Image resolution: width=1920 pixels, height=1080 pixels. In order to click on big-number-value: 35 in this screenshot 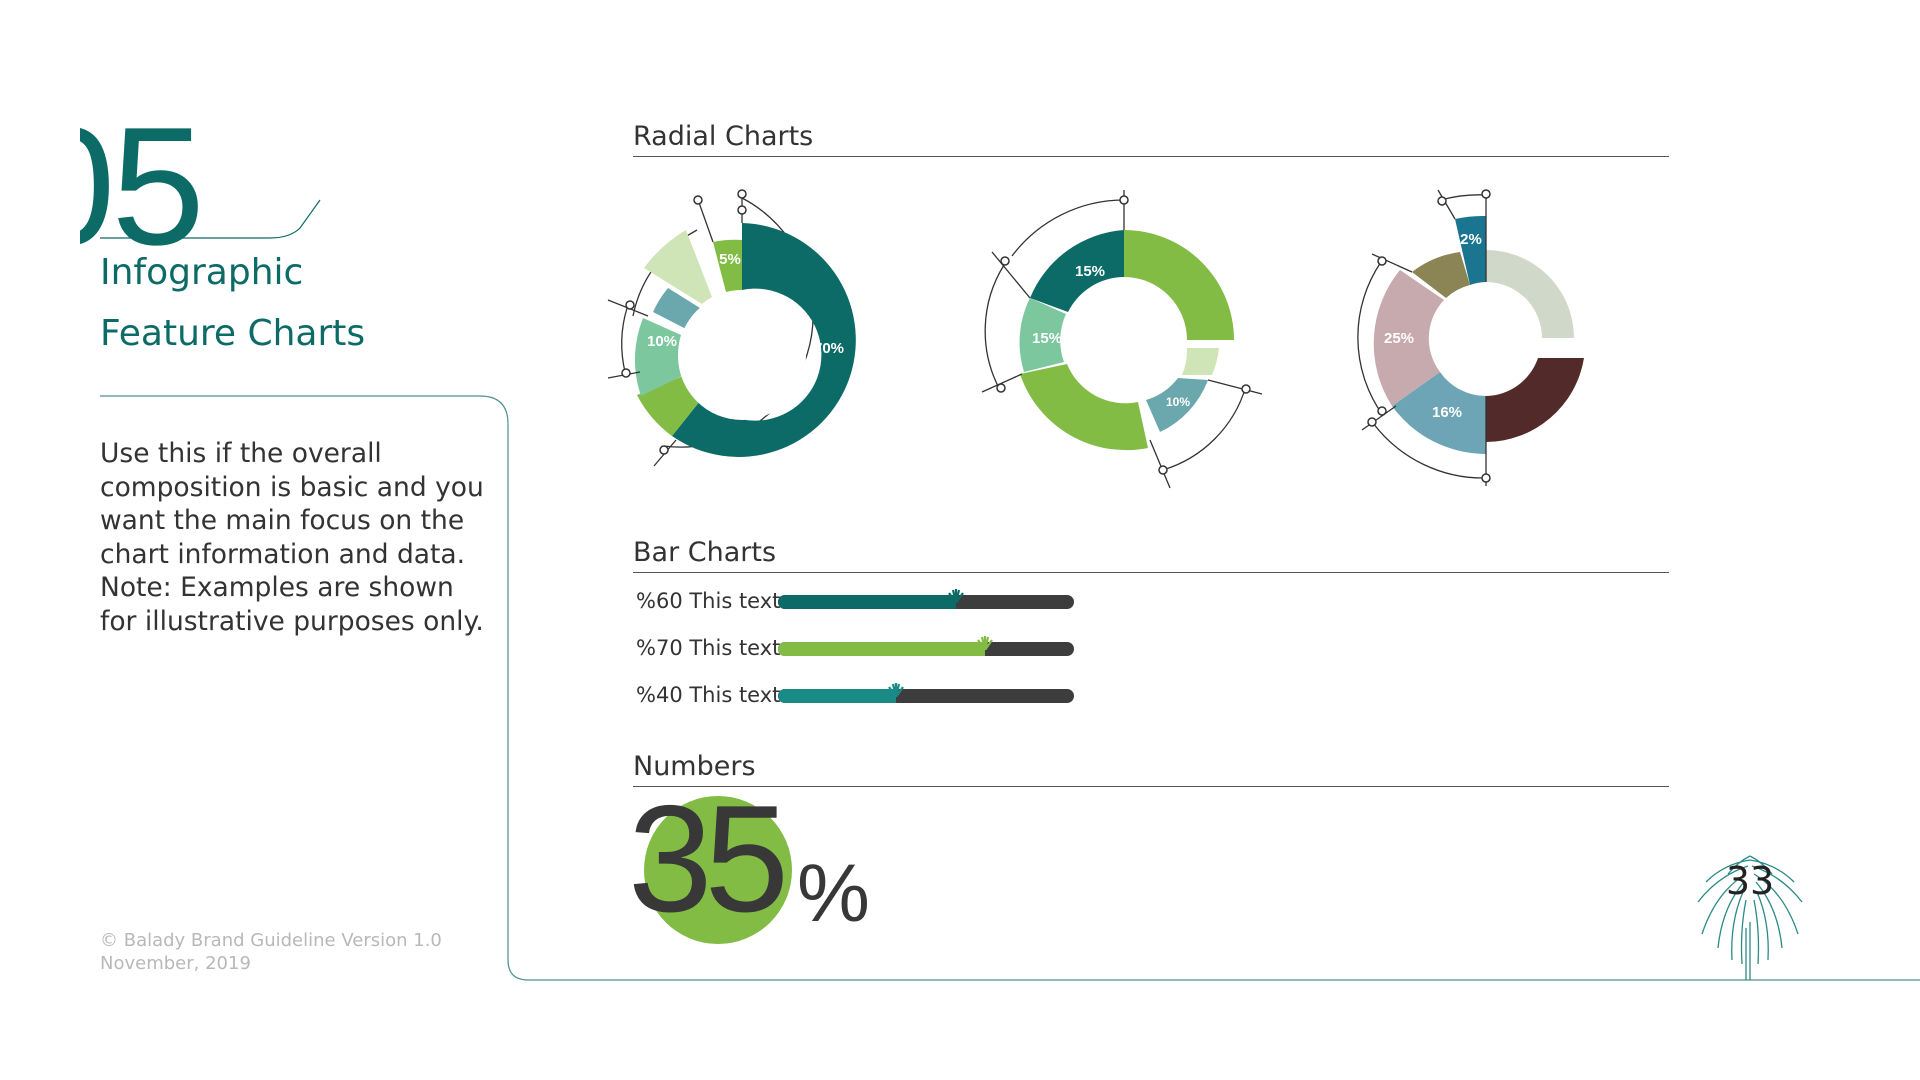, I will do `click(708, 859)`.